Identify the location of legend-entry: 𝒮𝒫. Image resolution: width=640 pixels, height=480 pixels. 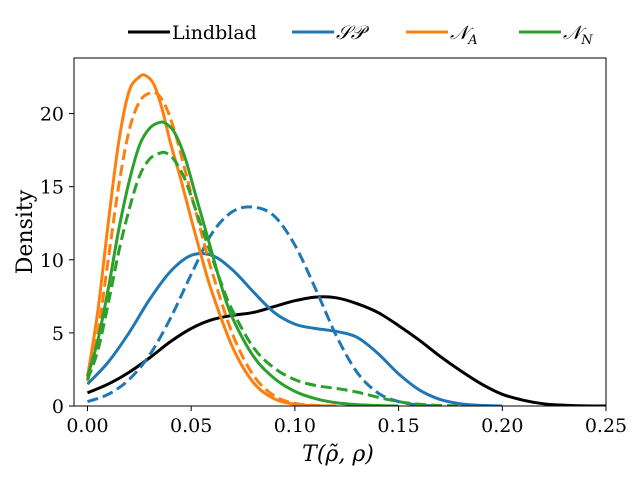
(331, 33).